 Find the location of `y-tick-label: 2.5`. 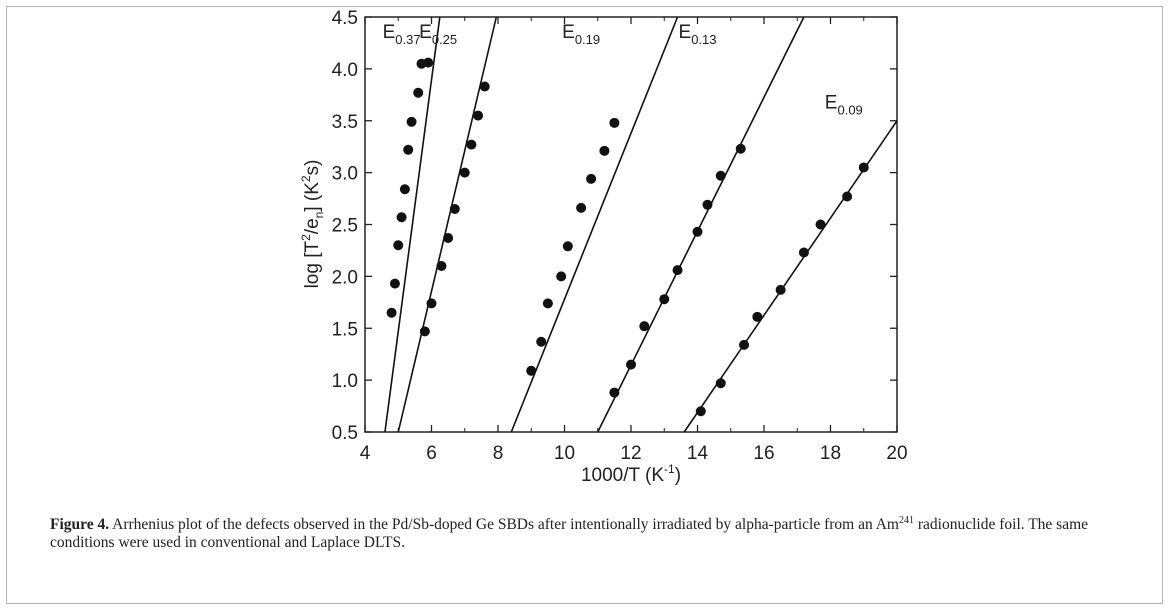

y-tick-label: 2.5 is located at coordinates (345, 226).